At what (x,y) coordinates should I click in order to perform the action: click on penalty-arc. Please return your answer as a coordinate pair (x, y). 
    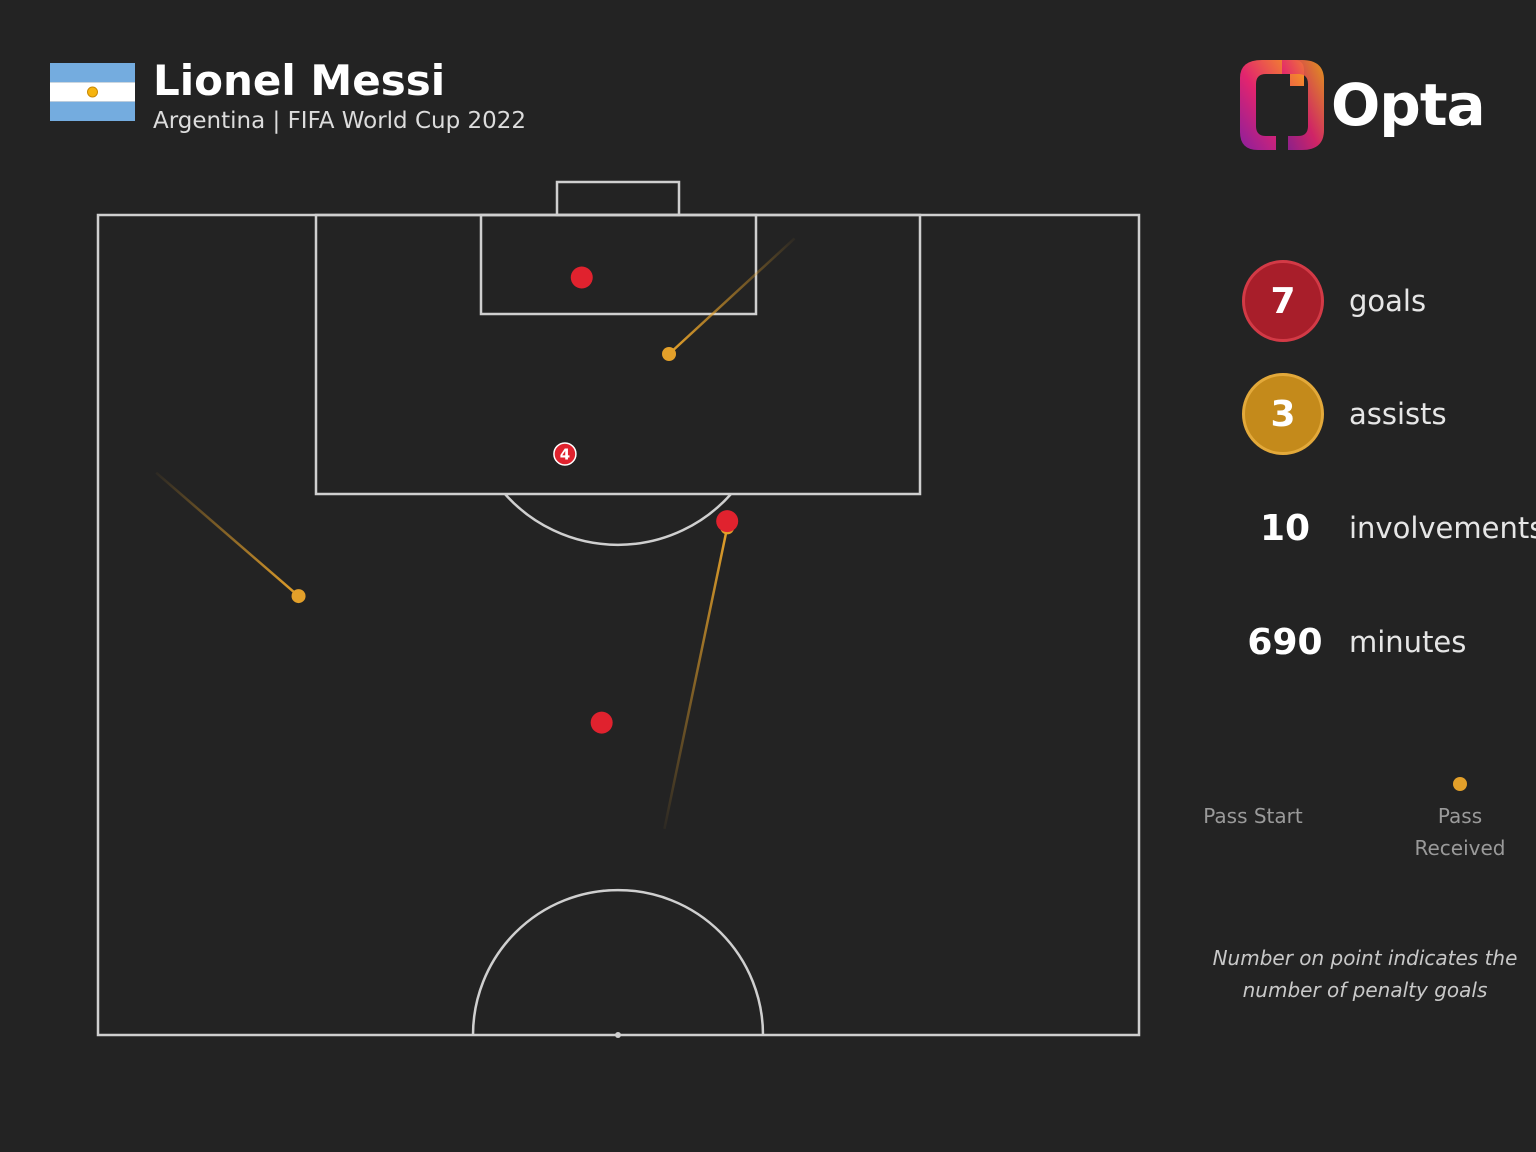
    Looking at the image, I should click on (618, 520).